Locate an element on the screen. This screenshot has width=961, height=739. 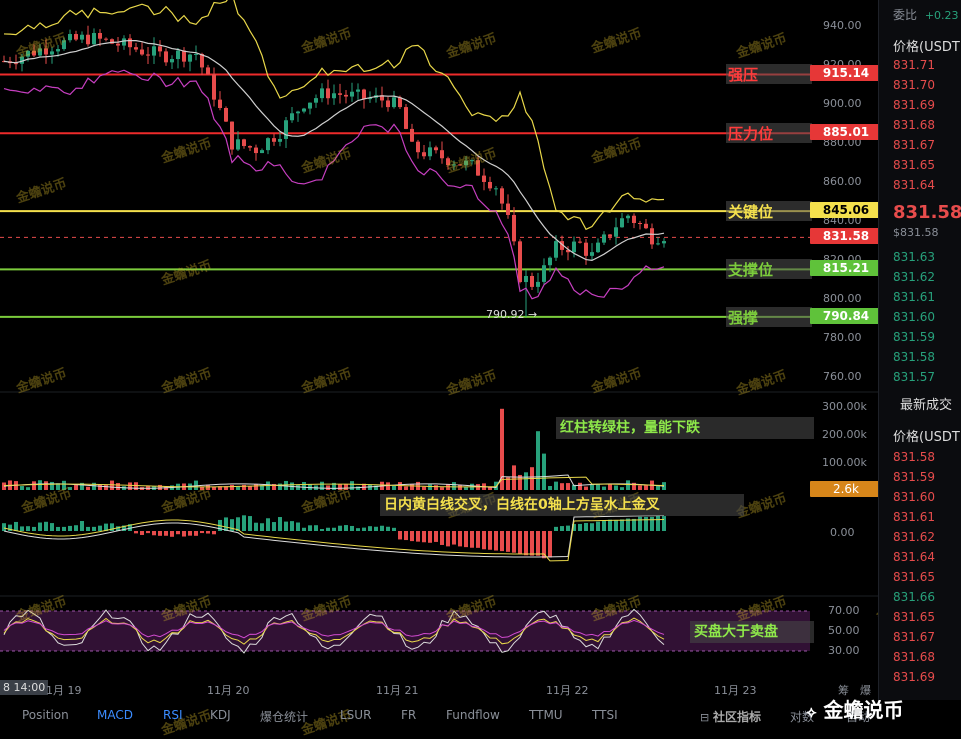
rsi-mid-line is located at coordinates (334, 631).